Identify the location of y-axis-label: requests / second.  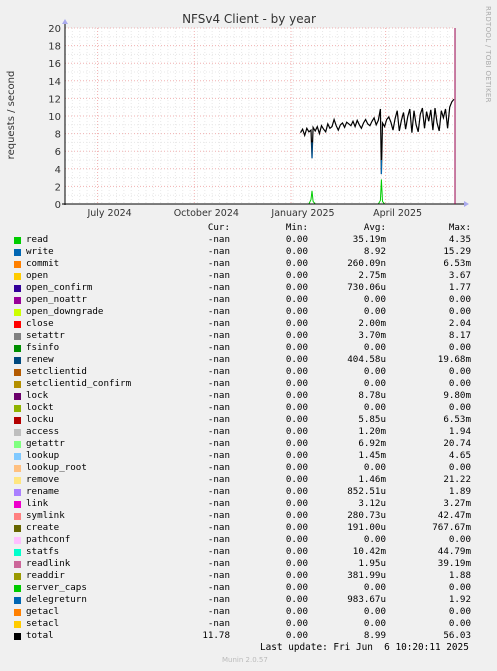
(11, 115).